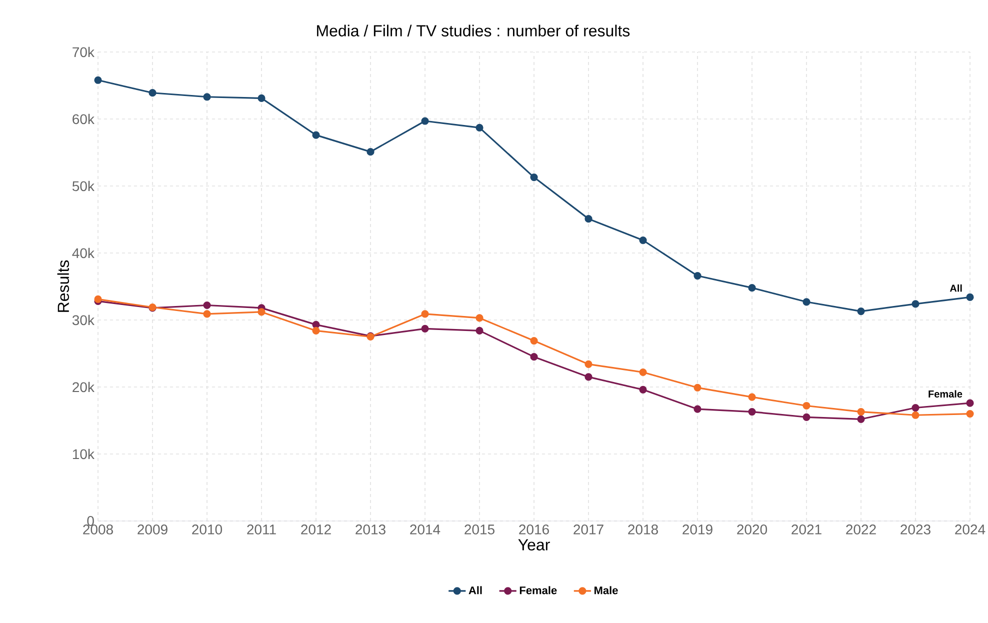 The image size is (988, 623). Describe the element at coordinates (479, 529) in the screenshot. I see `x-tick-label: 2015` at that location.